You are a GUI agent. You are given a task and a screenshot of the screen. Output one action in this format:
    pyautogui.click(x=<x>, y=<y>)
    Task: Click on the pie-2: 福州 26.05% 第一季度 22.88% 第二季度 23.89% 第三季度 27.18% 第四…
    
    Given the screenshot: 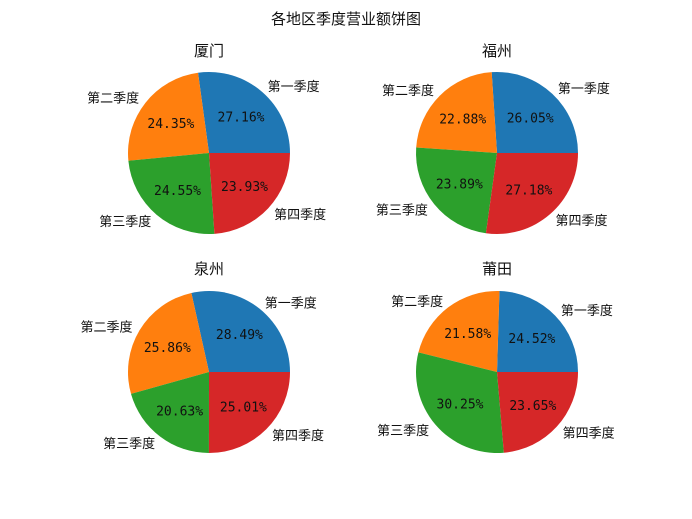 What is the action you would take?
    pyautogui.click(x=493, y=138)
    